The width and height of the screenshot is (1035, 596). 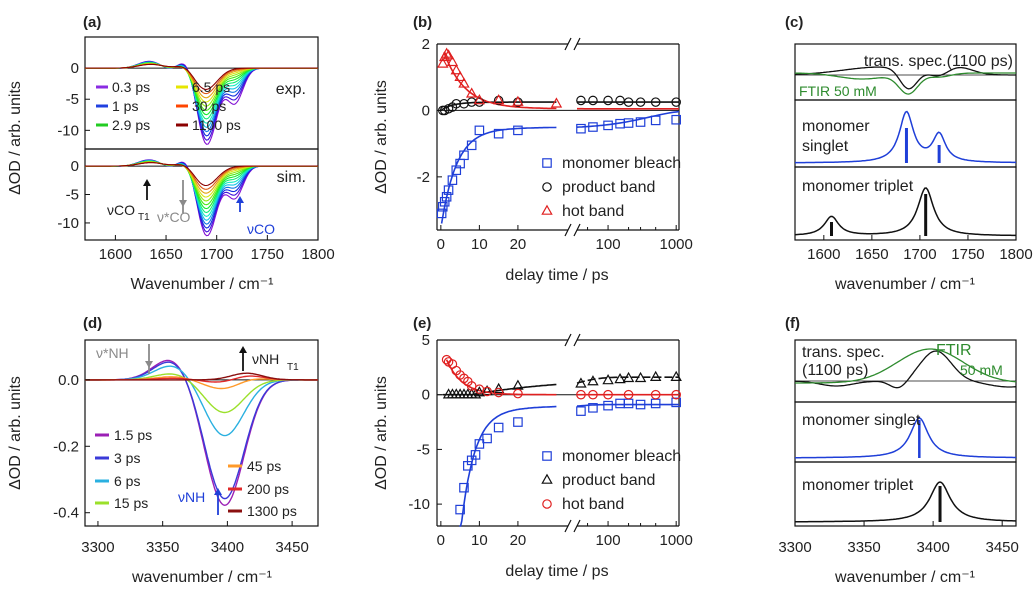 What do you see at coordinates (68, 130) in the screenshot?
I see `y-tick-label: -10` at bounding box center [68, 130].